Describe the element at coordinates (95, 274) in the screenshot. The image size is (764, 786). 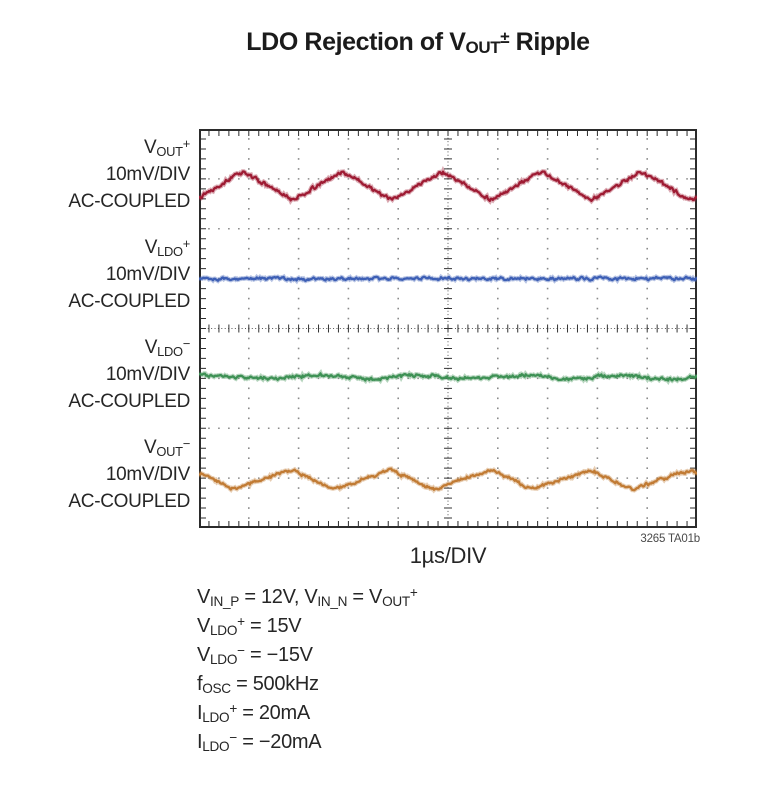
I see `trace-label-group: VLDO+ 10mV/DIV AC-COUPLED` at that location.